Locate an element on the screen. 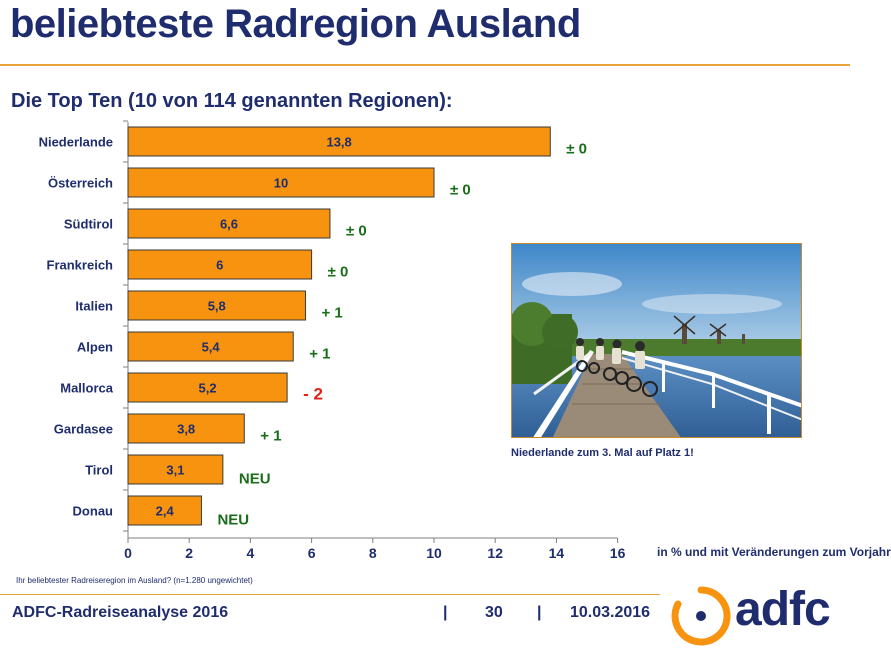 This screenshot has height=653, width=891. x-tick-label: 4 is located at coordinates (251, 553).